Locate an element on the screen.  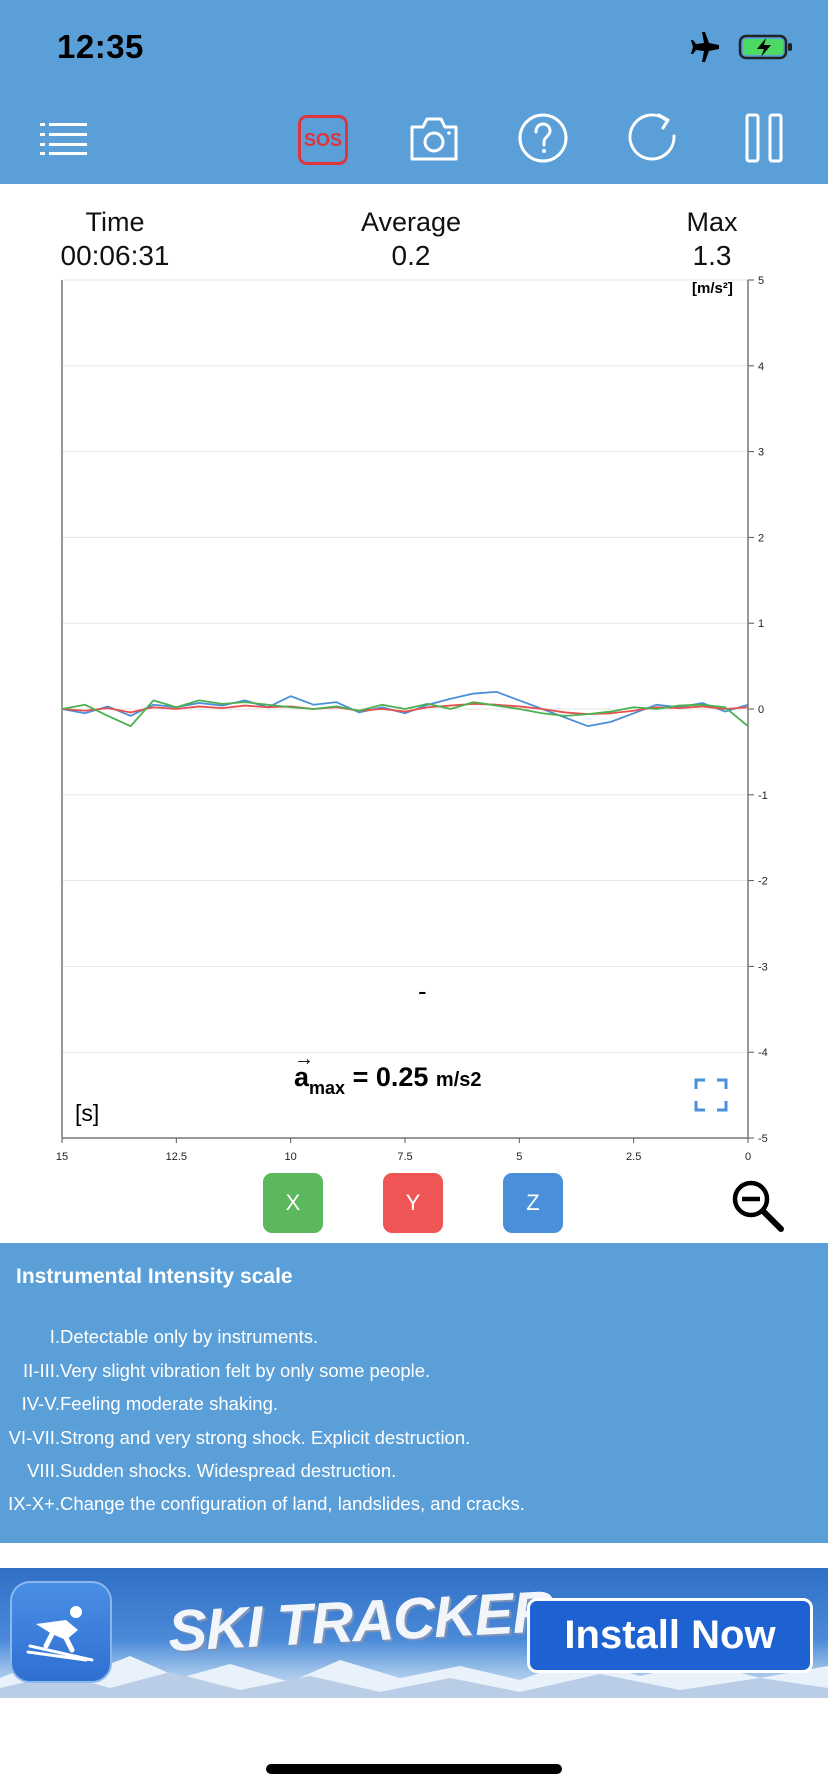
y-tick-label: 0 is located at coordinates (761, 710).